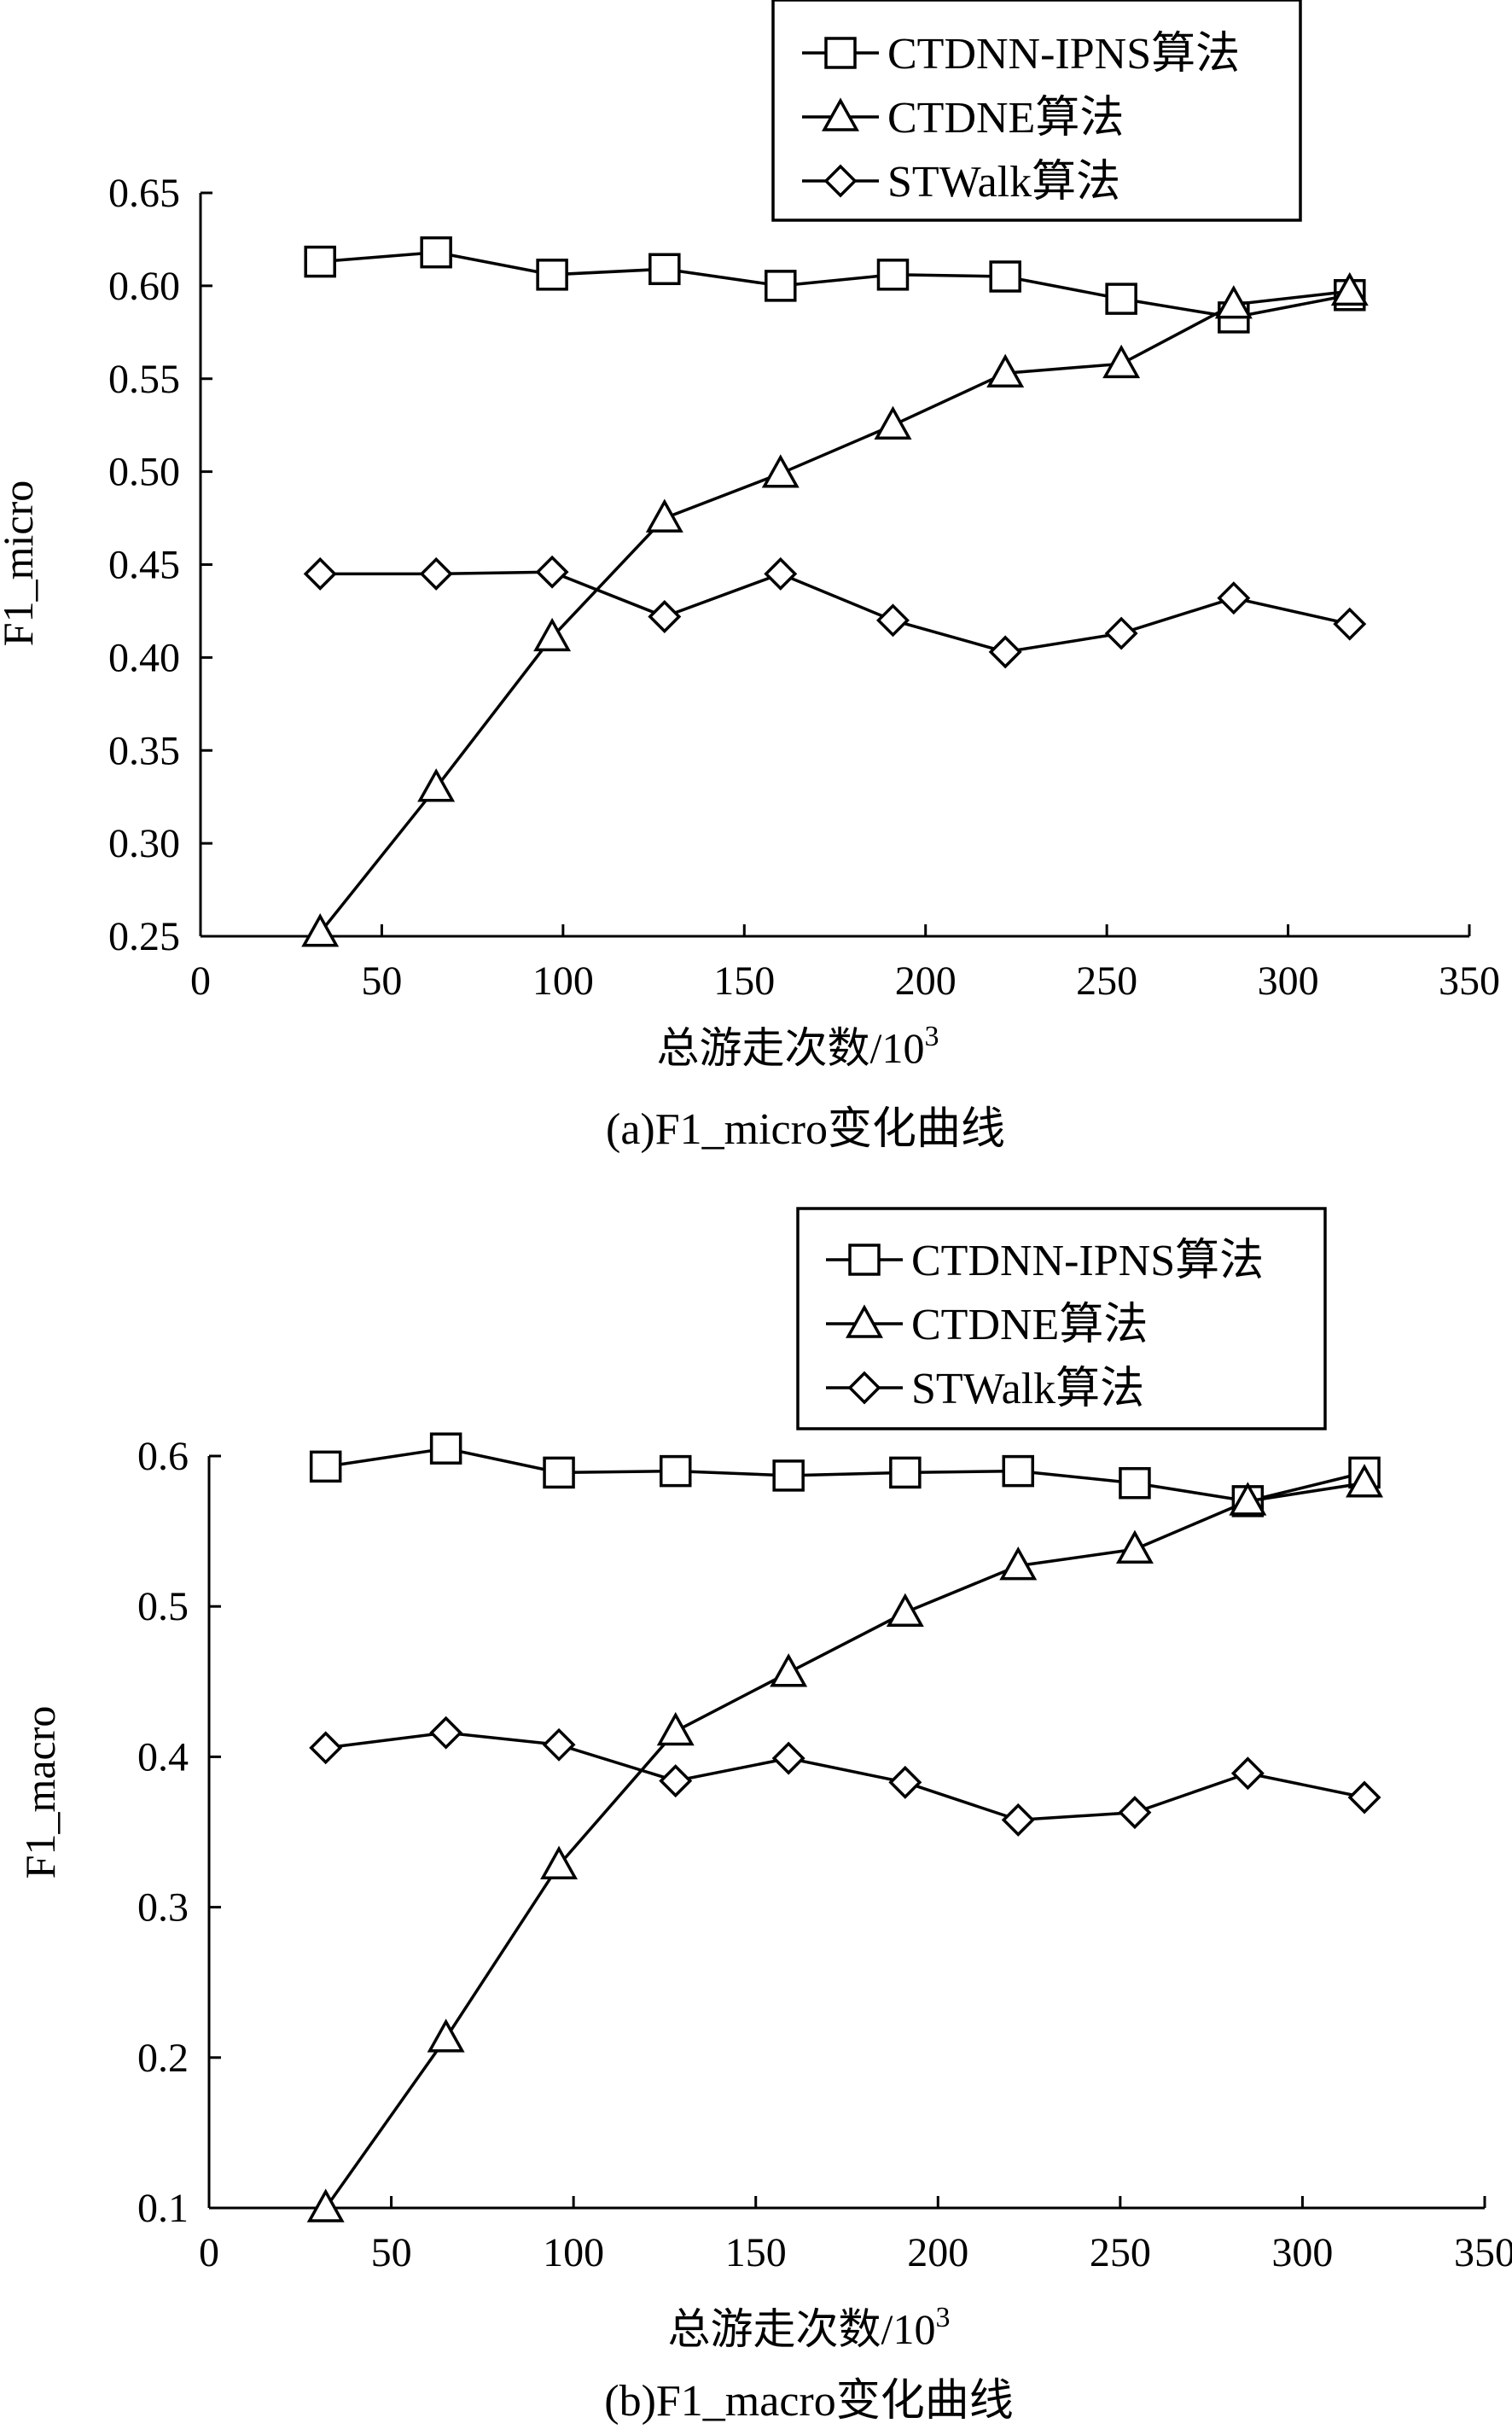 Image resolution: width=1512 pixels, height=2429 pixels. I want to click on legend-micro: CTDNN-IPNS算法 CTDNE算法 STWalk算法, so click(1036, 111).